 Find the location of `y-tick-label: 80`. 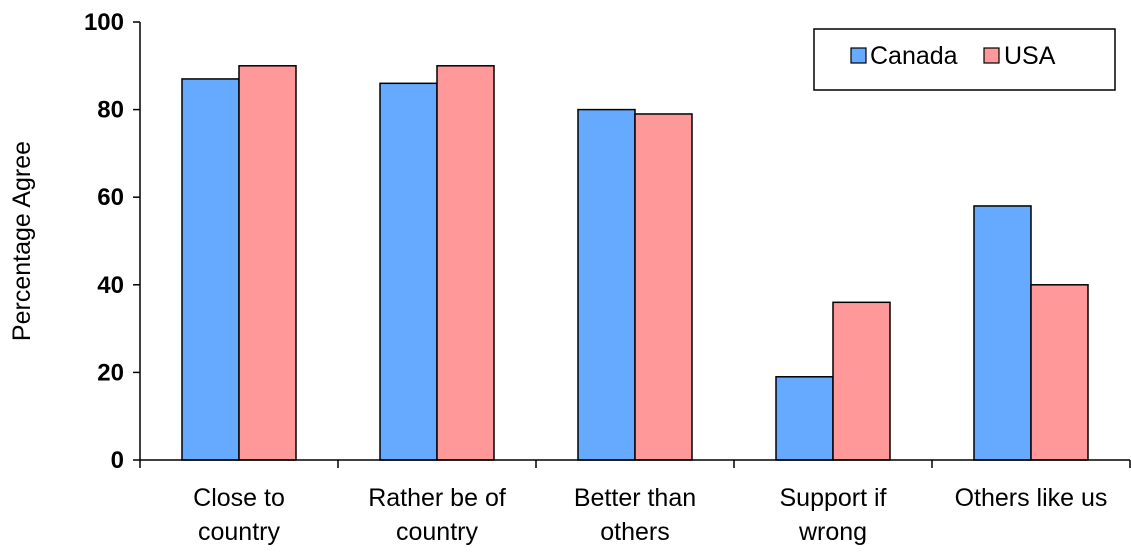

y-tick-label: 80 is located at coordinates (110, 110).